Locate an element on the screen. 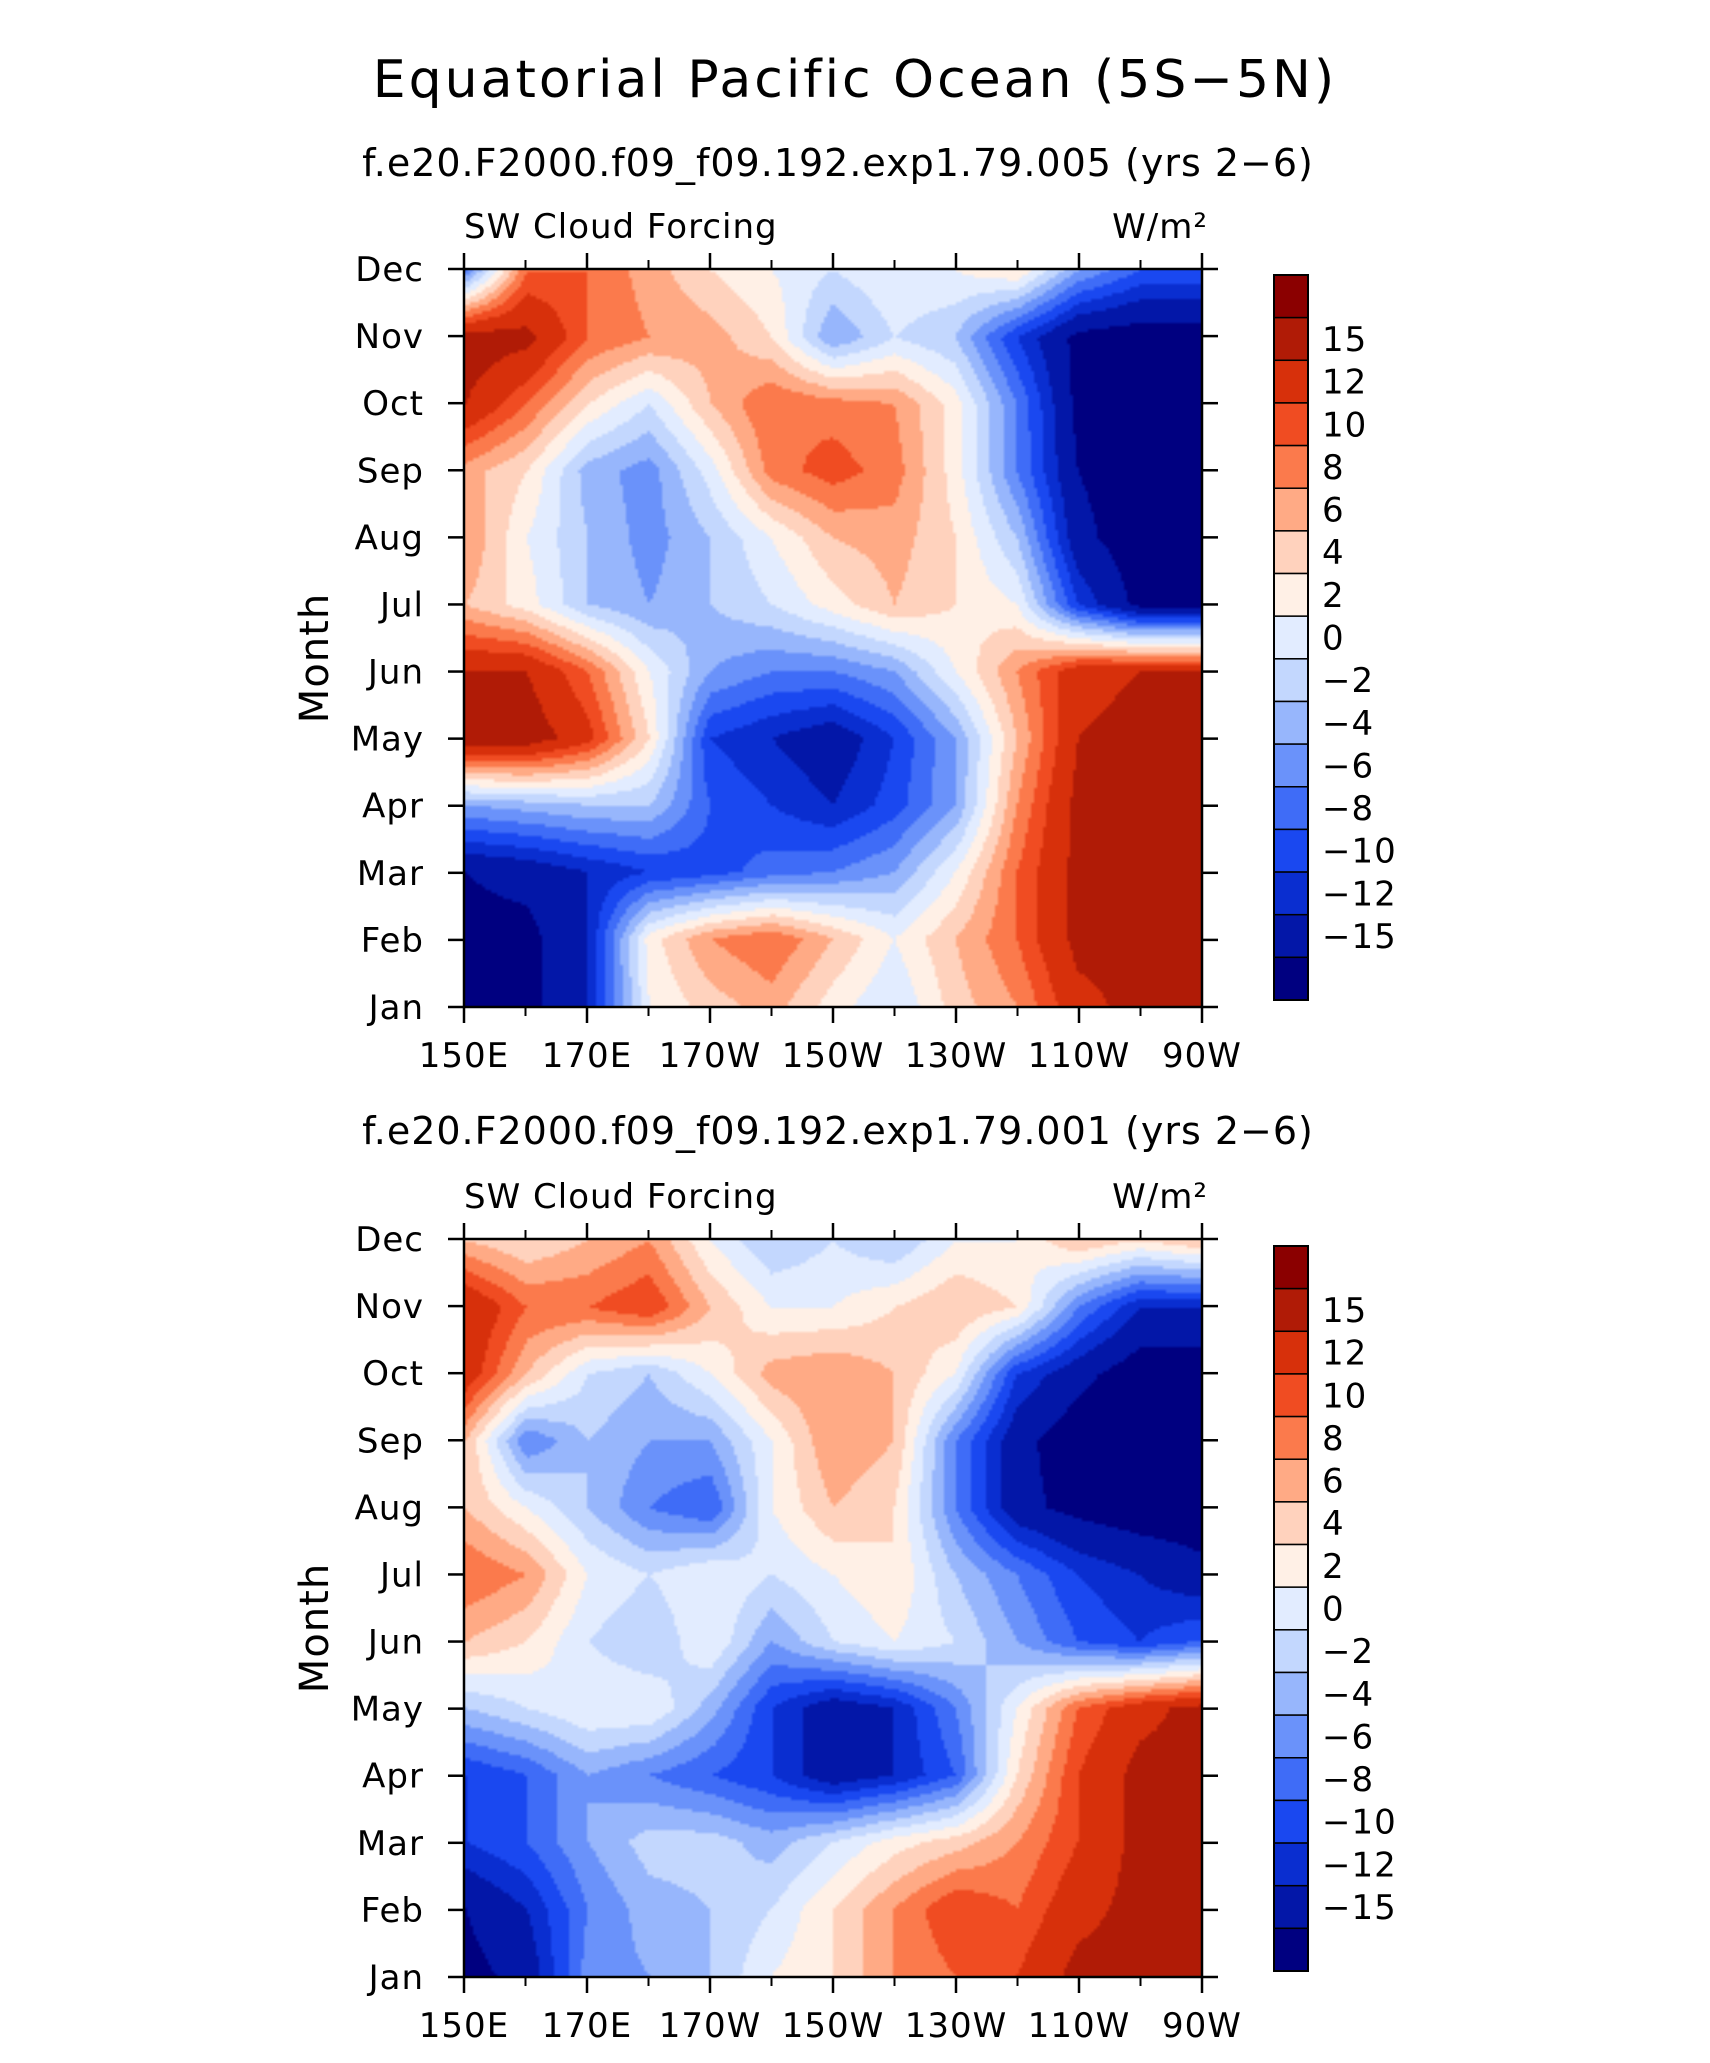 Image resolution: width=1710 pixels, height=2063 pixels. y-tick-label: Nov is located at coordinates (389, 1307).